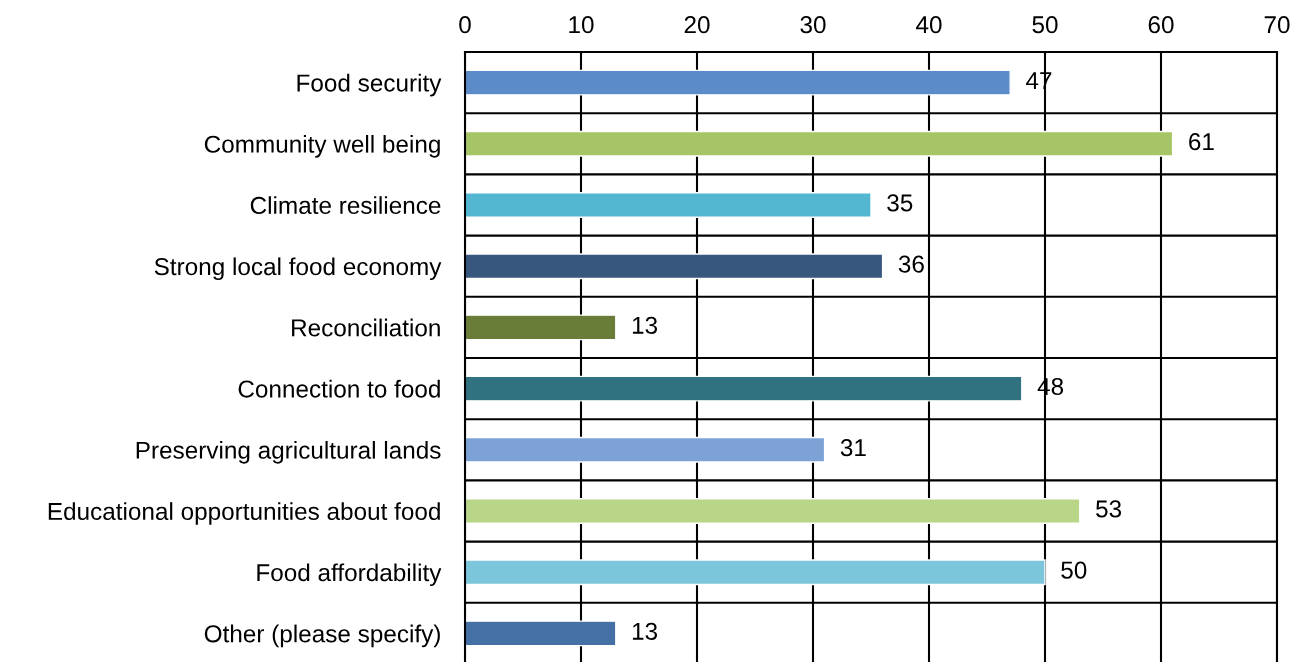 Image resolution: width=1309 pixels, height=662 pixels. I want to click on data-label: 35, so click(900, 203).